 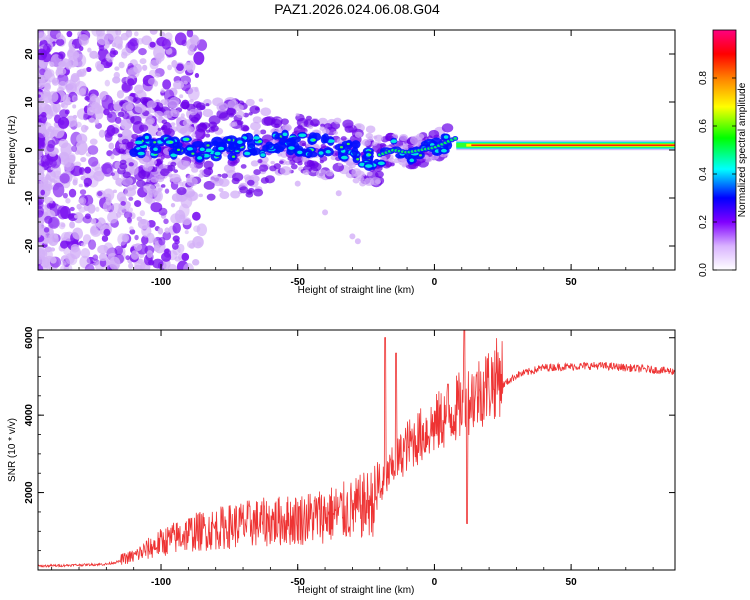 What do you see at coordinates (297, 582) in the screenshot?
I see `x-tick-label: -50` at bounding box center [297, 582].